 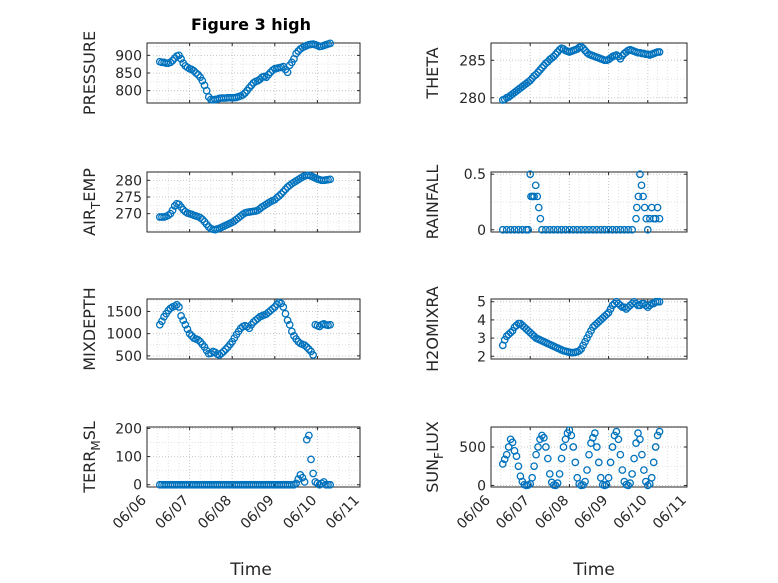 What do you see at coordinates (258, 513) in the screenshot?
I see `x-tick-label: 06/09` at bounding box center [258, 513].